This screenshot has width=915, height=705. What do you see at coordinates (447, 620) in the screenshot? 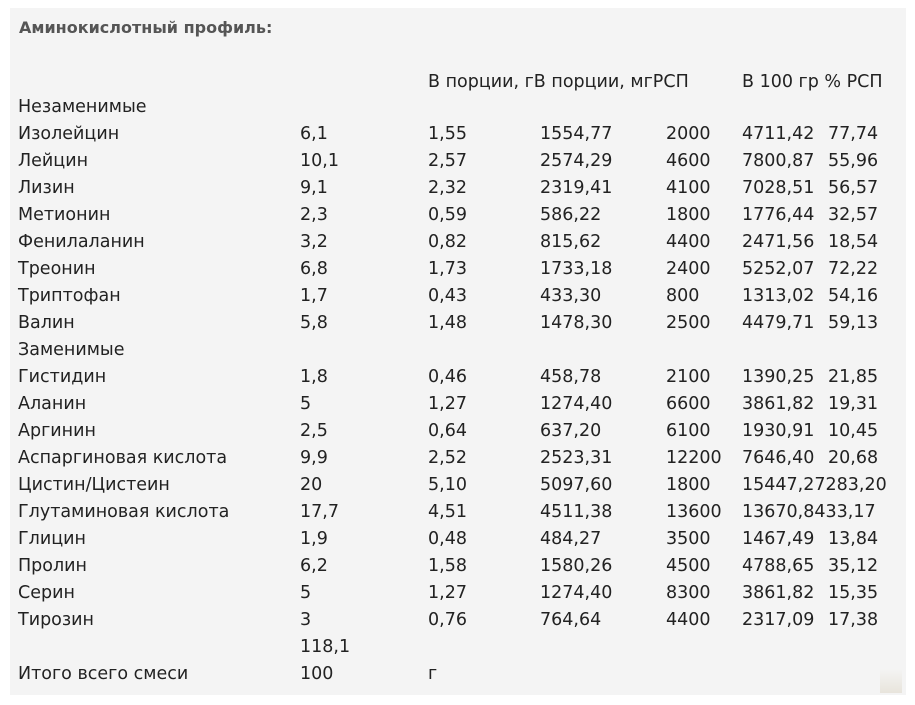
I see `cell-c2: 0,76` at bounding box center [447, 620].